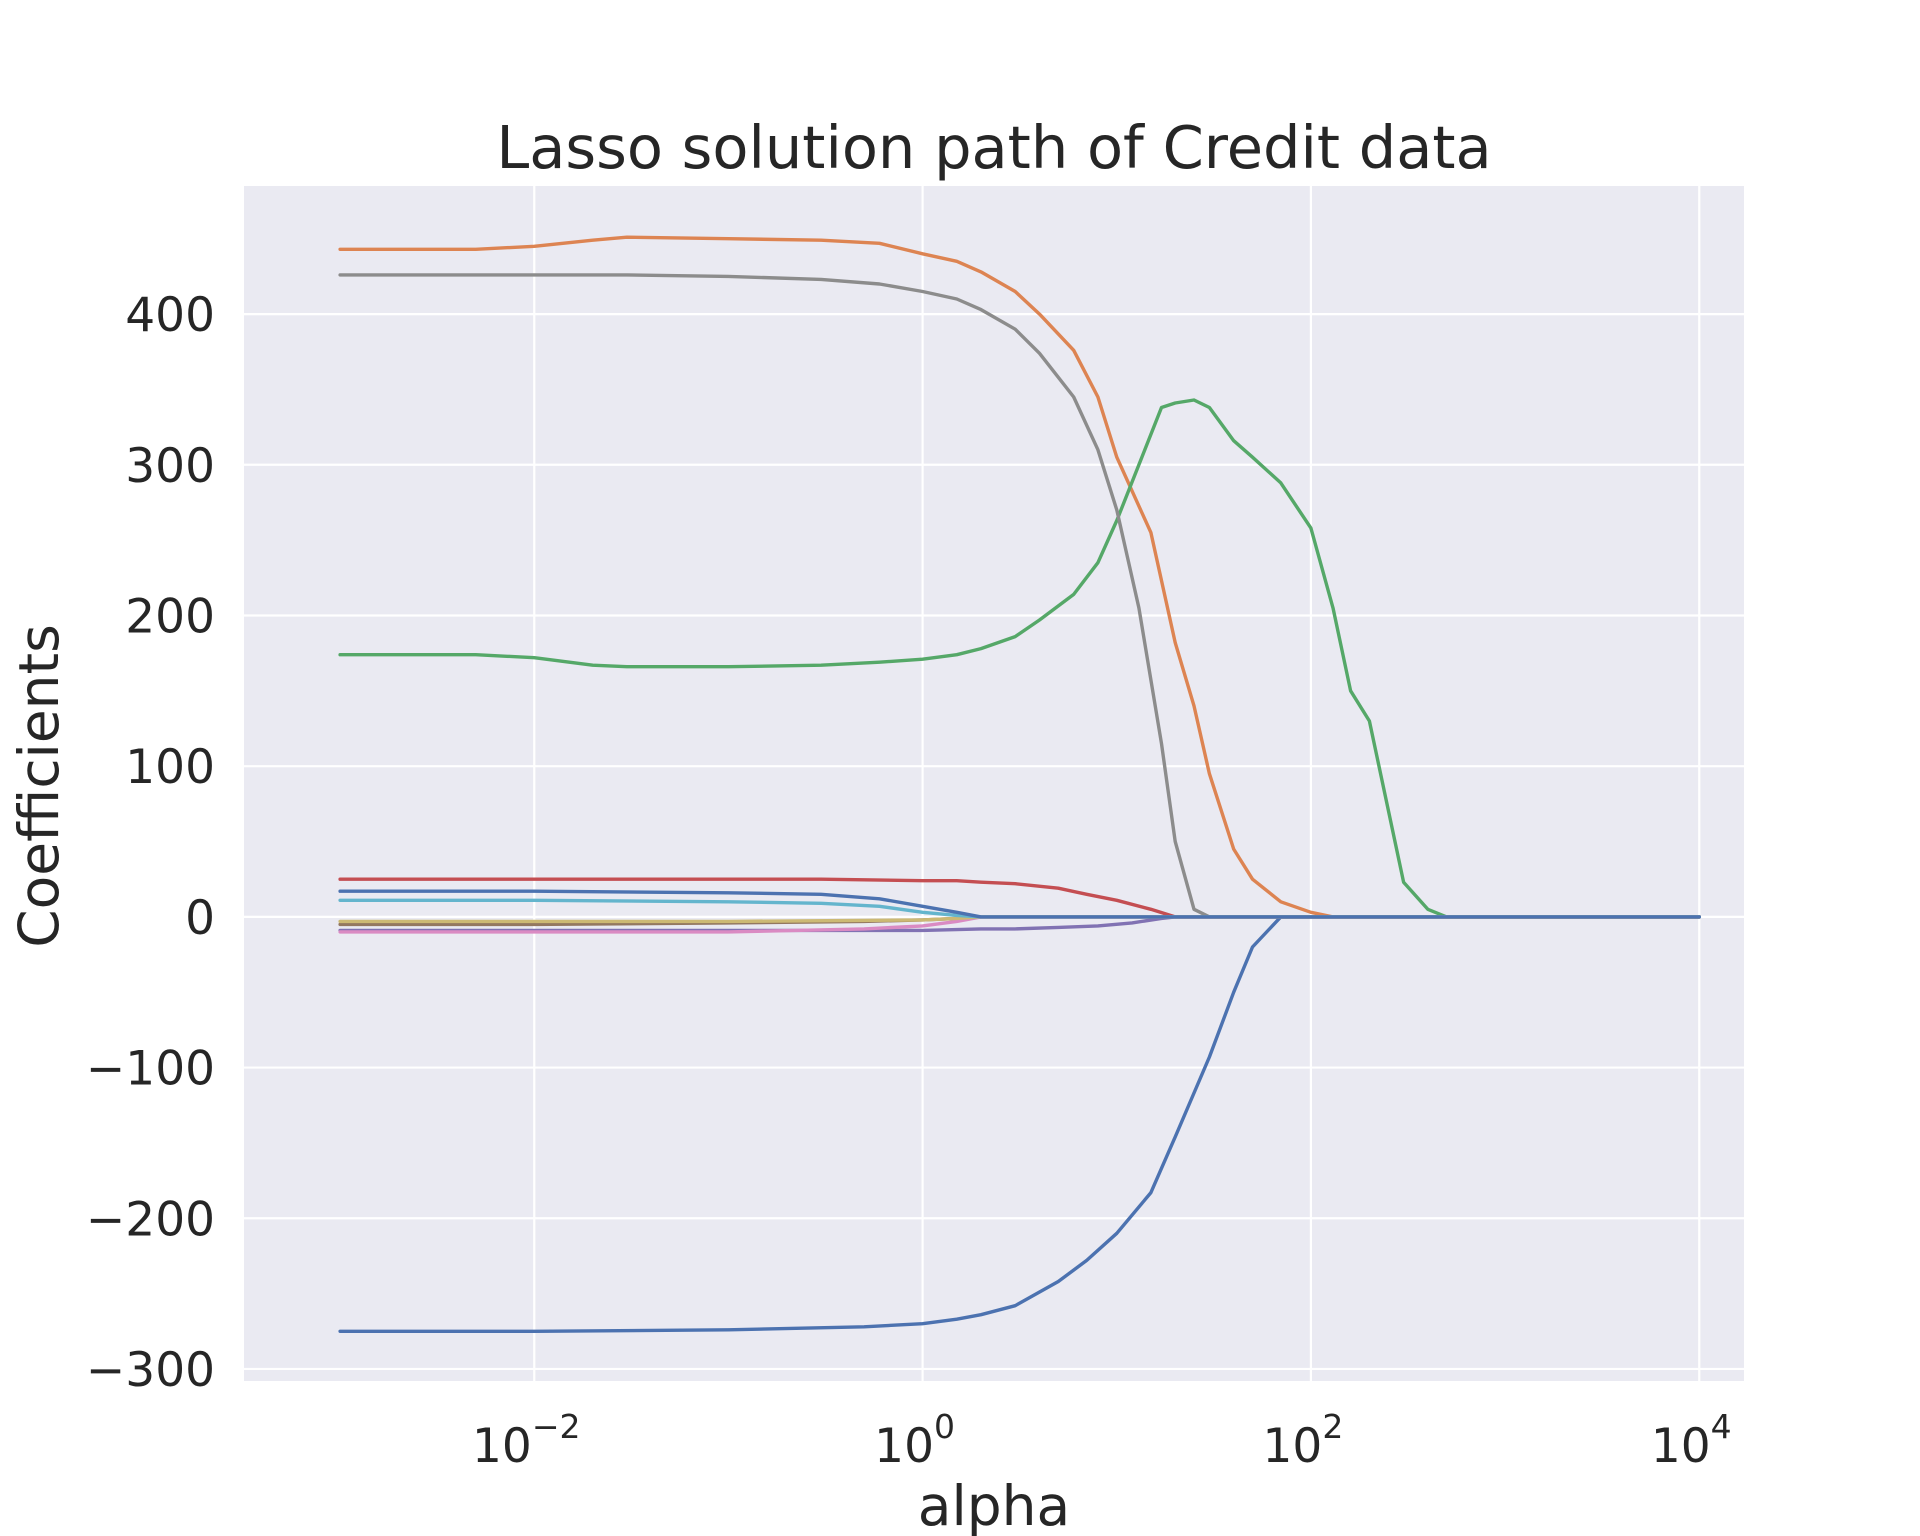 The height and width of the screenshot is (1536, 1920). Describe the element at coordinates (150, 843) in the screenshot. I see `y-tick-labels: 400 300 200 100 0 −100 −200 −300` at that location.